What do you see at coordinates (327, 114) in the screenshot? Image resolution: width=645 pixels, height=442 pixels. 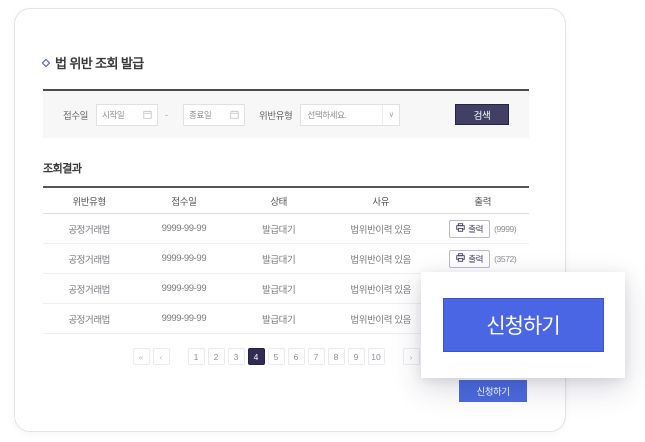 I see `violation-type-selected-value: 선택하세요.` at bounding box center [327, 114].